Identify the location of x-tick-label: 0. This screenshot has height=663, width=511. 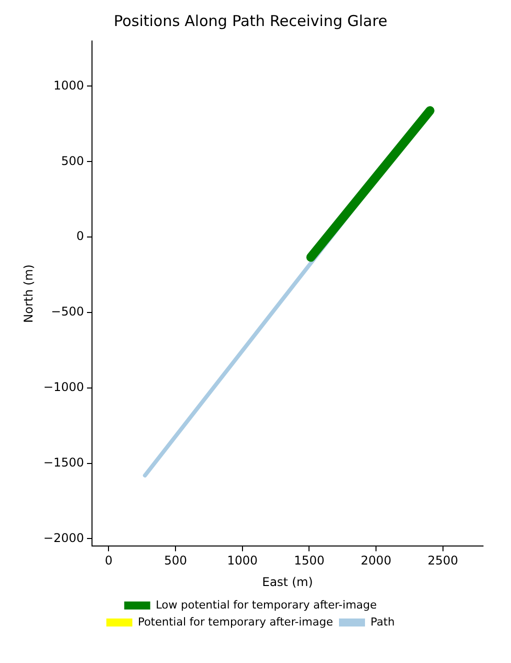
(108, 561).